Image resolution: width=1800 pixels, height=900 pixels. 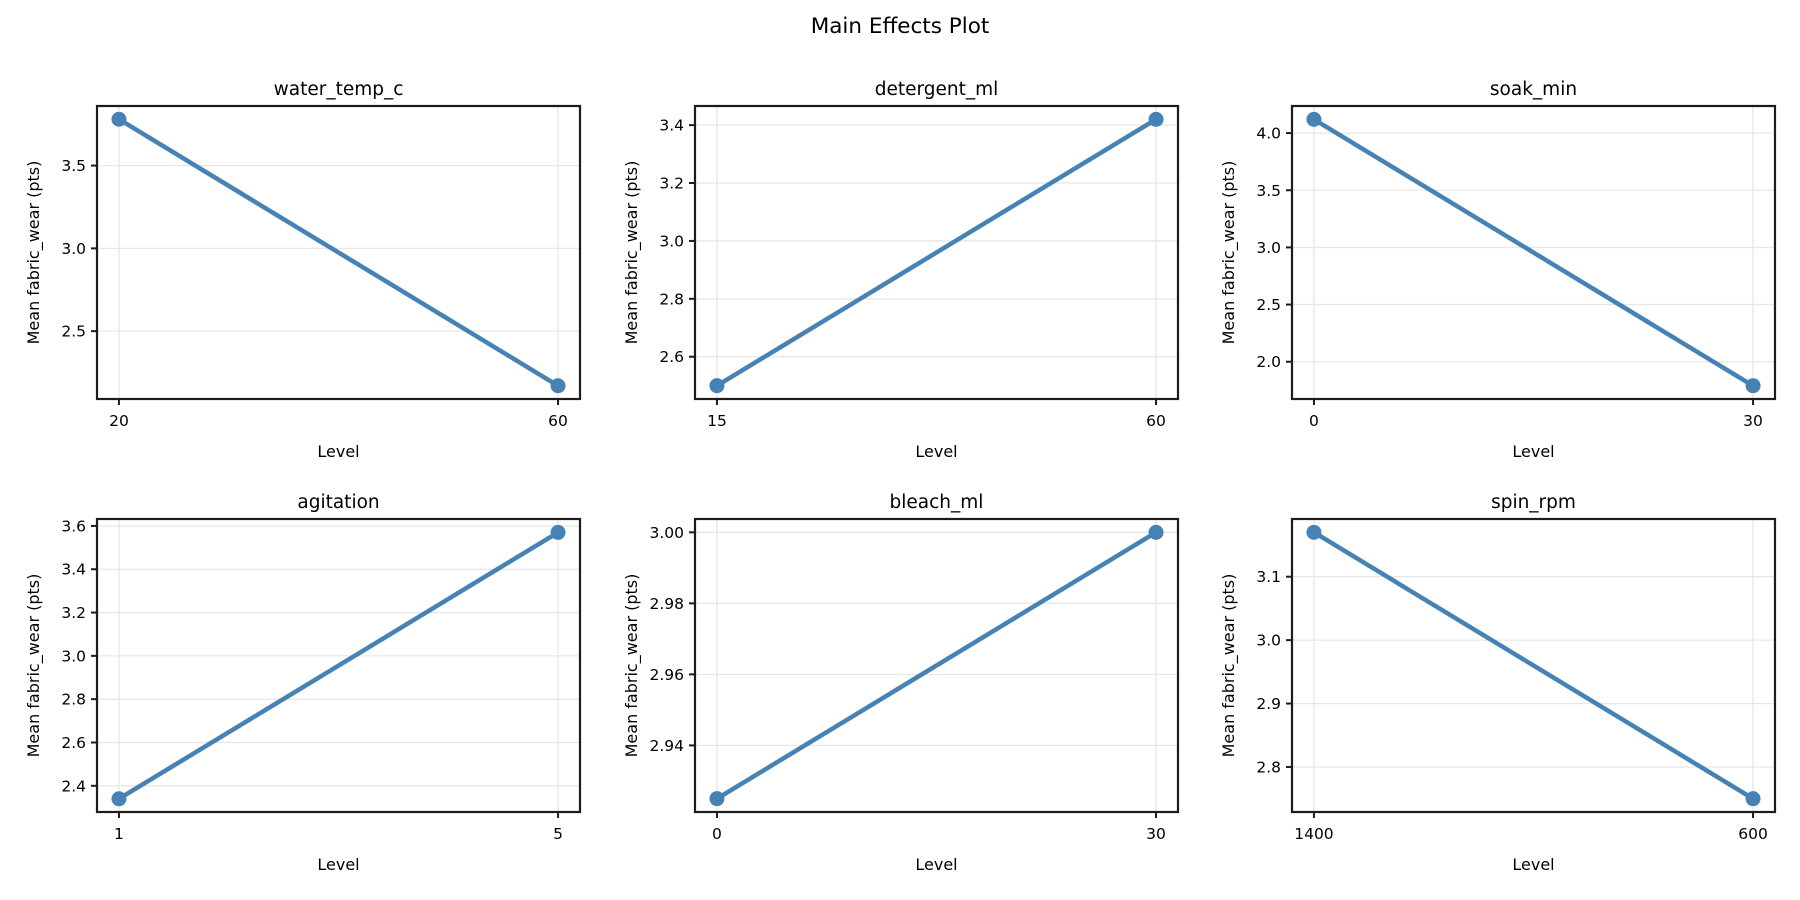 What do you see at coordinates (1268, 577) in the screenshot?
I see `y-tick-label: 3.1` at bounding box center [1268, 577].